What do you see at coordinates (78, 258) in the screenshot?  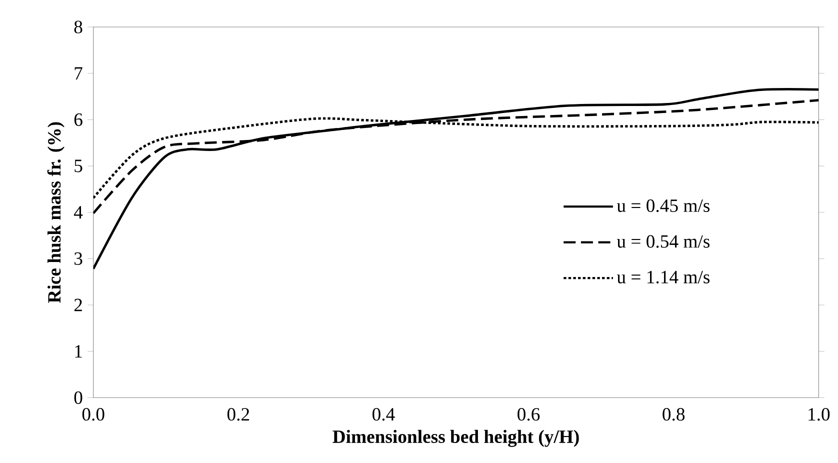 I see `y-tick-label: 3` at bounding box center [78, 258].